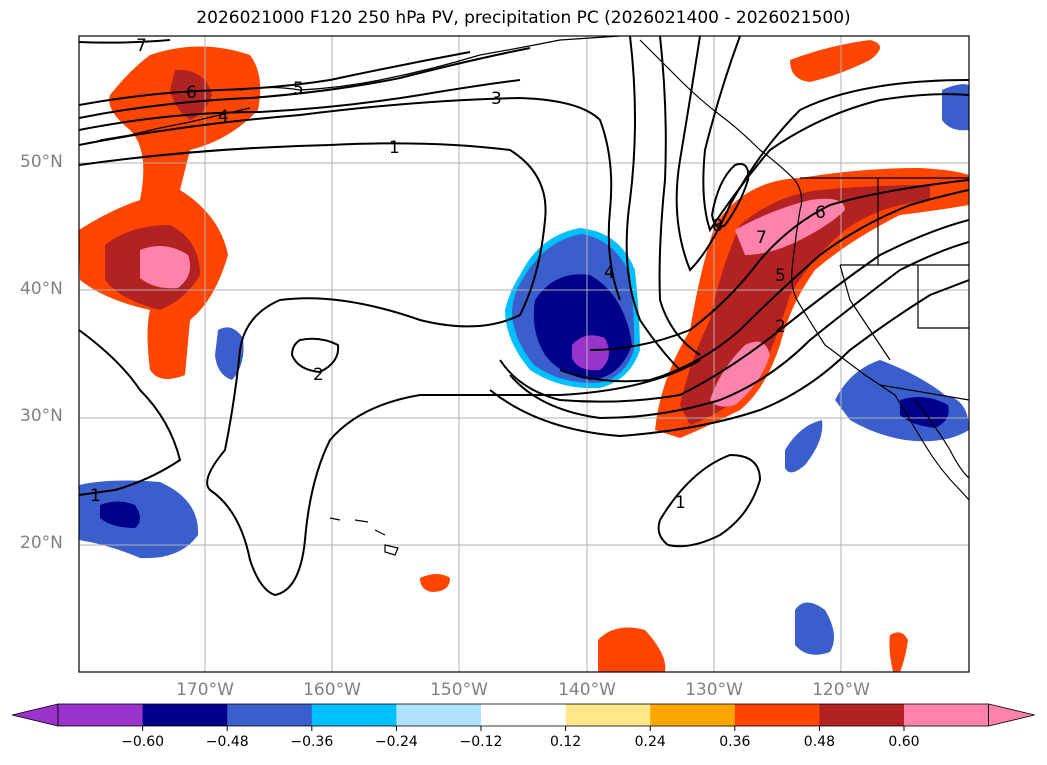 Image resolution: width=1047 pixels, height=765 pixels. What do you see at coordinates (35, 715) in the screenshot?
I see `colorbar-extend-low` at bounding box center [35, 715].